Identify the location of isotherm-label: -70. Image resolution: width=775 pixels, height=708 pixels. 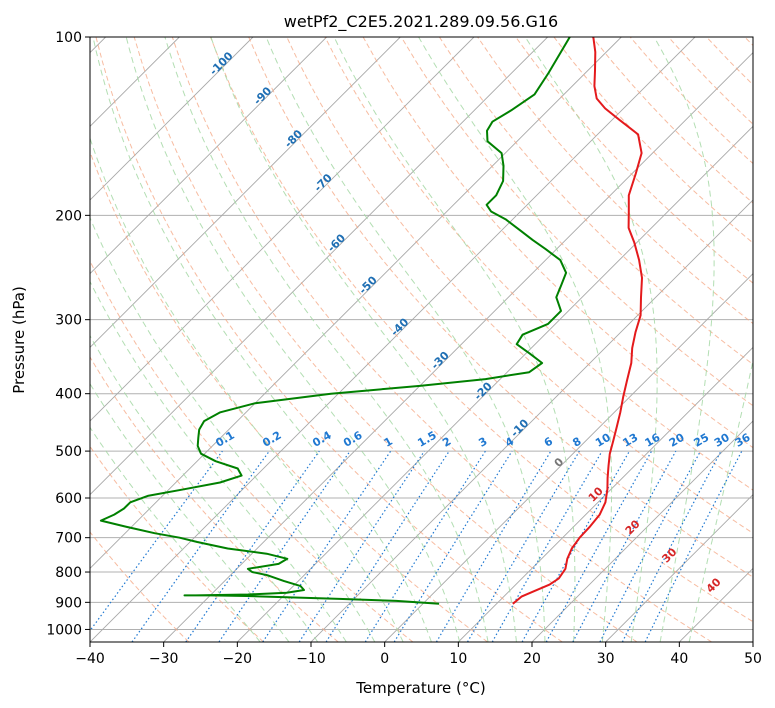
(323, 182).